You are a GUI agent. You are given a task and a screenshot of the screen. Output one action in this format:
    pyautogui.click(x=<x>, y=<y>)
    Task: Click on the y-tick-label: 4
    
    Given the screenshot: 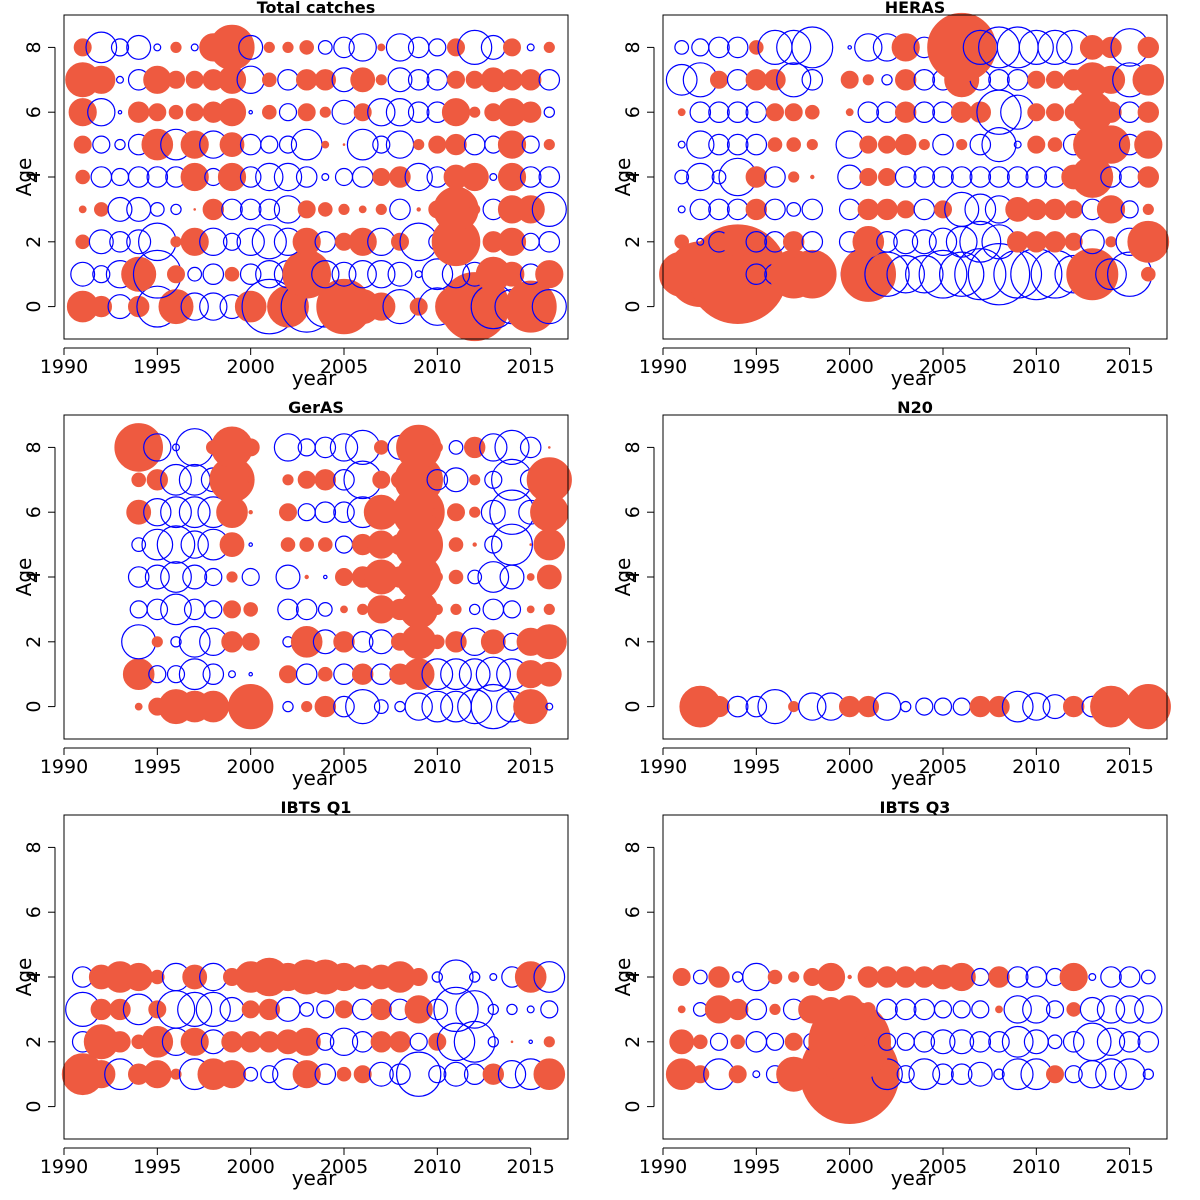 What is the action you would take?
    pyautogui.click(x=34, y=177)
    